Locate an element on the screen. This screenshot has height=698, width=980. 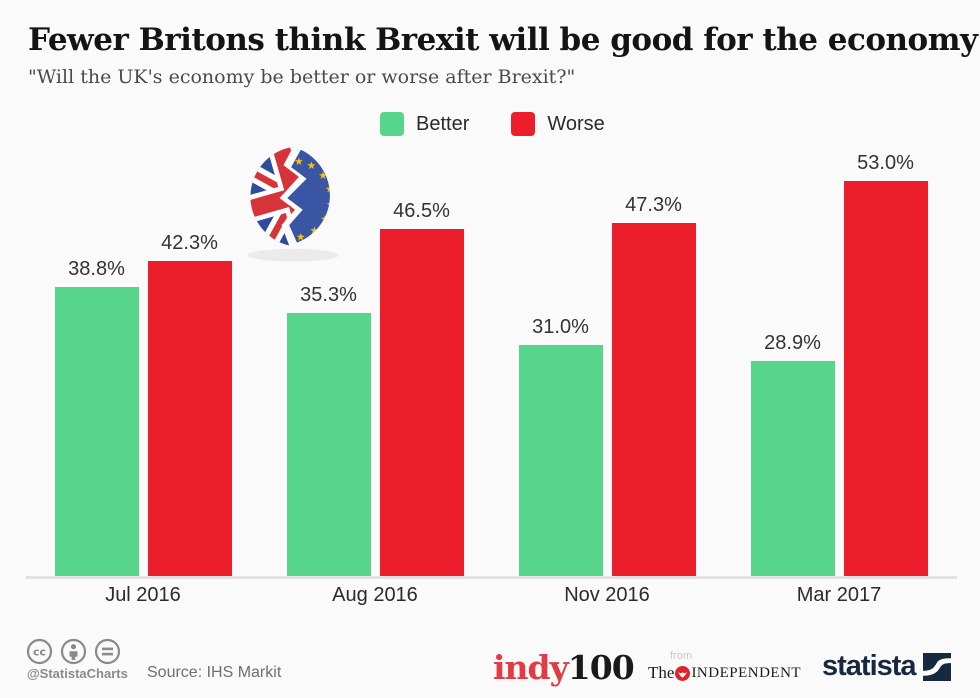
indy100-logo: indy100 is located at coordinates (564, 667).